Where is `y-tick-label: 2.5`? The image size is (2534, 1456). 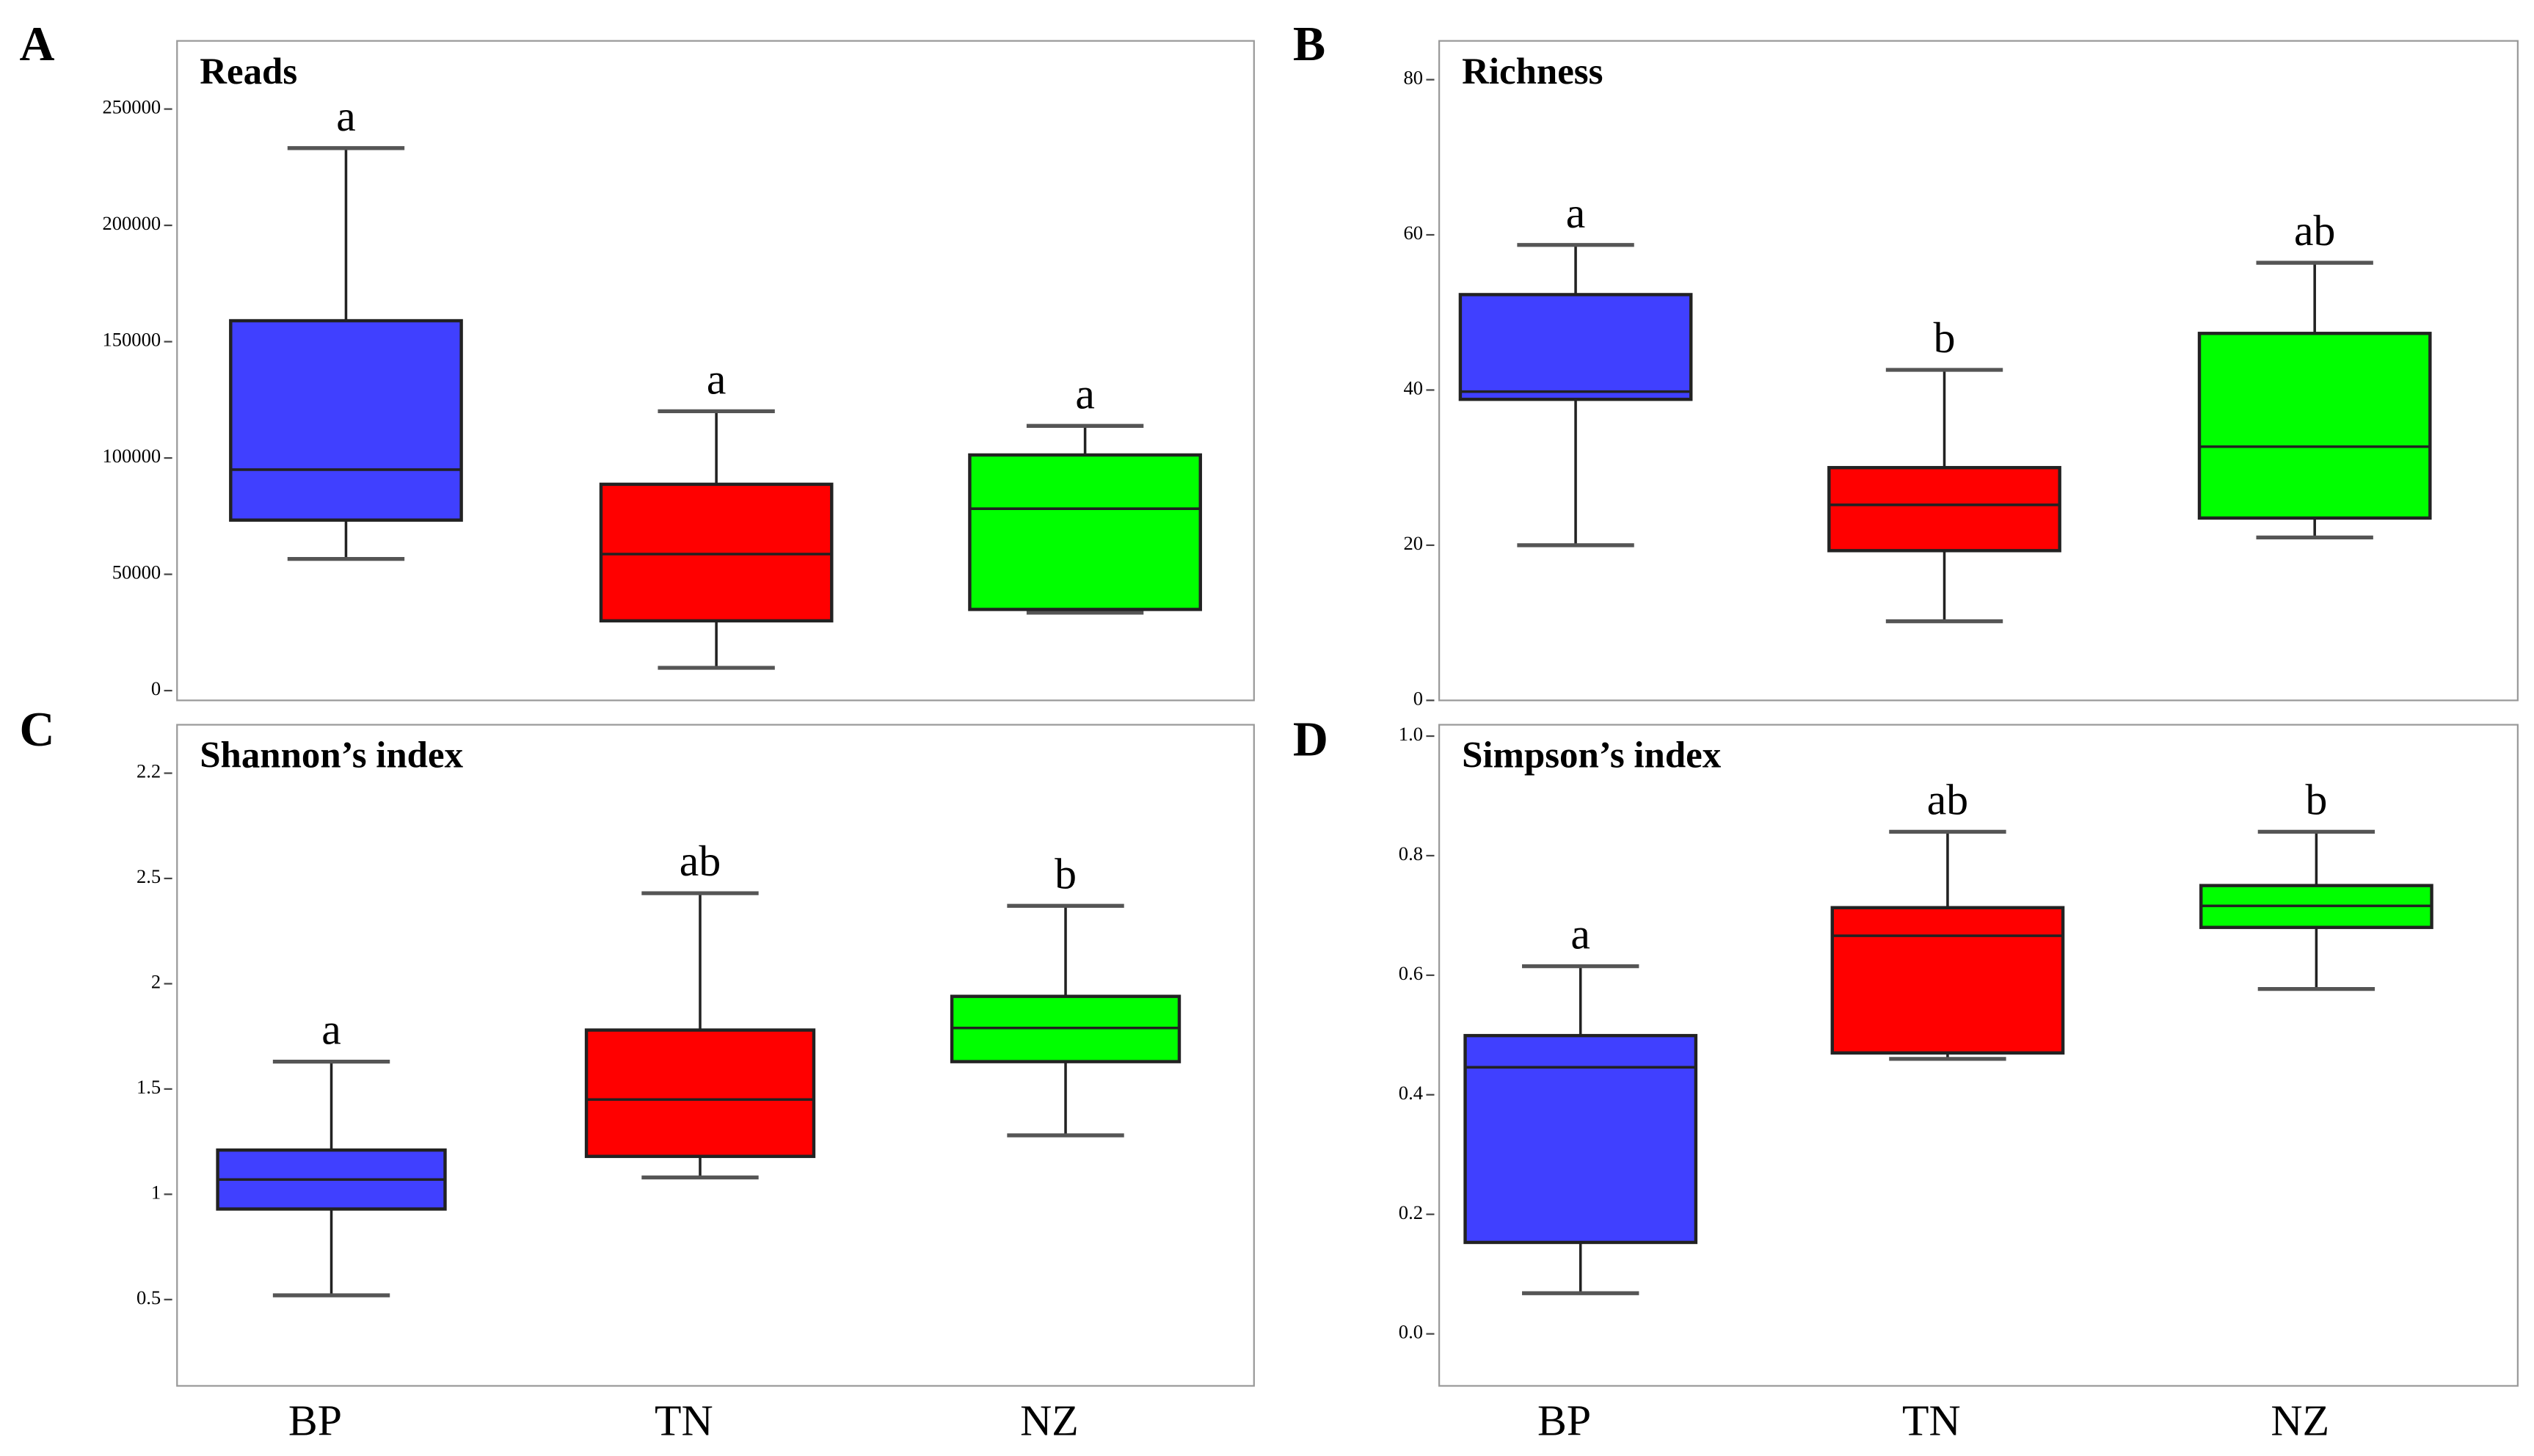
y-tick-label: 2.5 is located at coordinates (148, 876).